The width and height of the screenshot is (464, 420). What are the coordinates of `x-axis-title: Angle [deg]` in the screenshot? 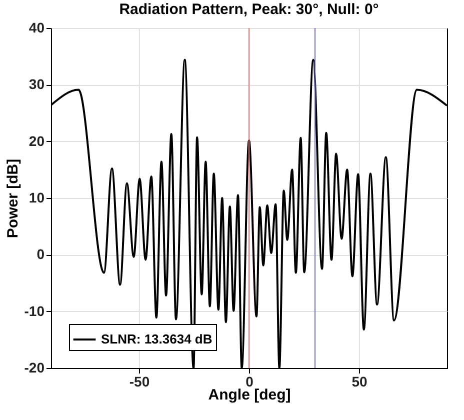 It's located at (249, 395).